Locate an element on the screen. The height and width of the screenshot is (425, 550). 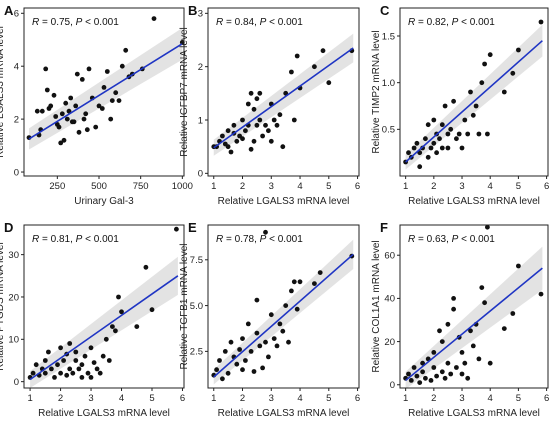
x-tick-label: 250 is located at coordinates (57, 186).